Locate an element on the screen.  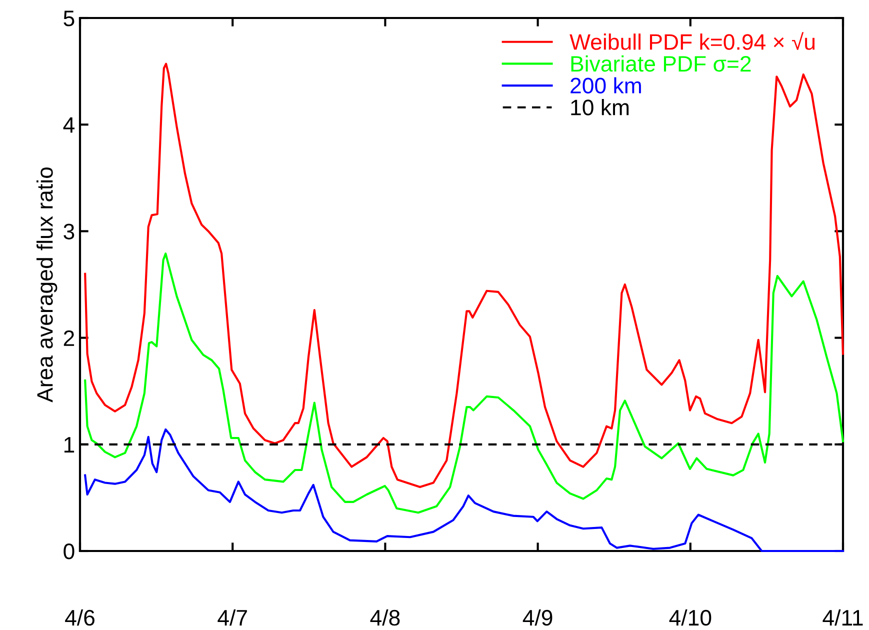
x-tick-label: 4/8 is located at coordinates (385, 617).